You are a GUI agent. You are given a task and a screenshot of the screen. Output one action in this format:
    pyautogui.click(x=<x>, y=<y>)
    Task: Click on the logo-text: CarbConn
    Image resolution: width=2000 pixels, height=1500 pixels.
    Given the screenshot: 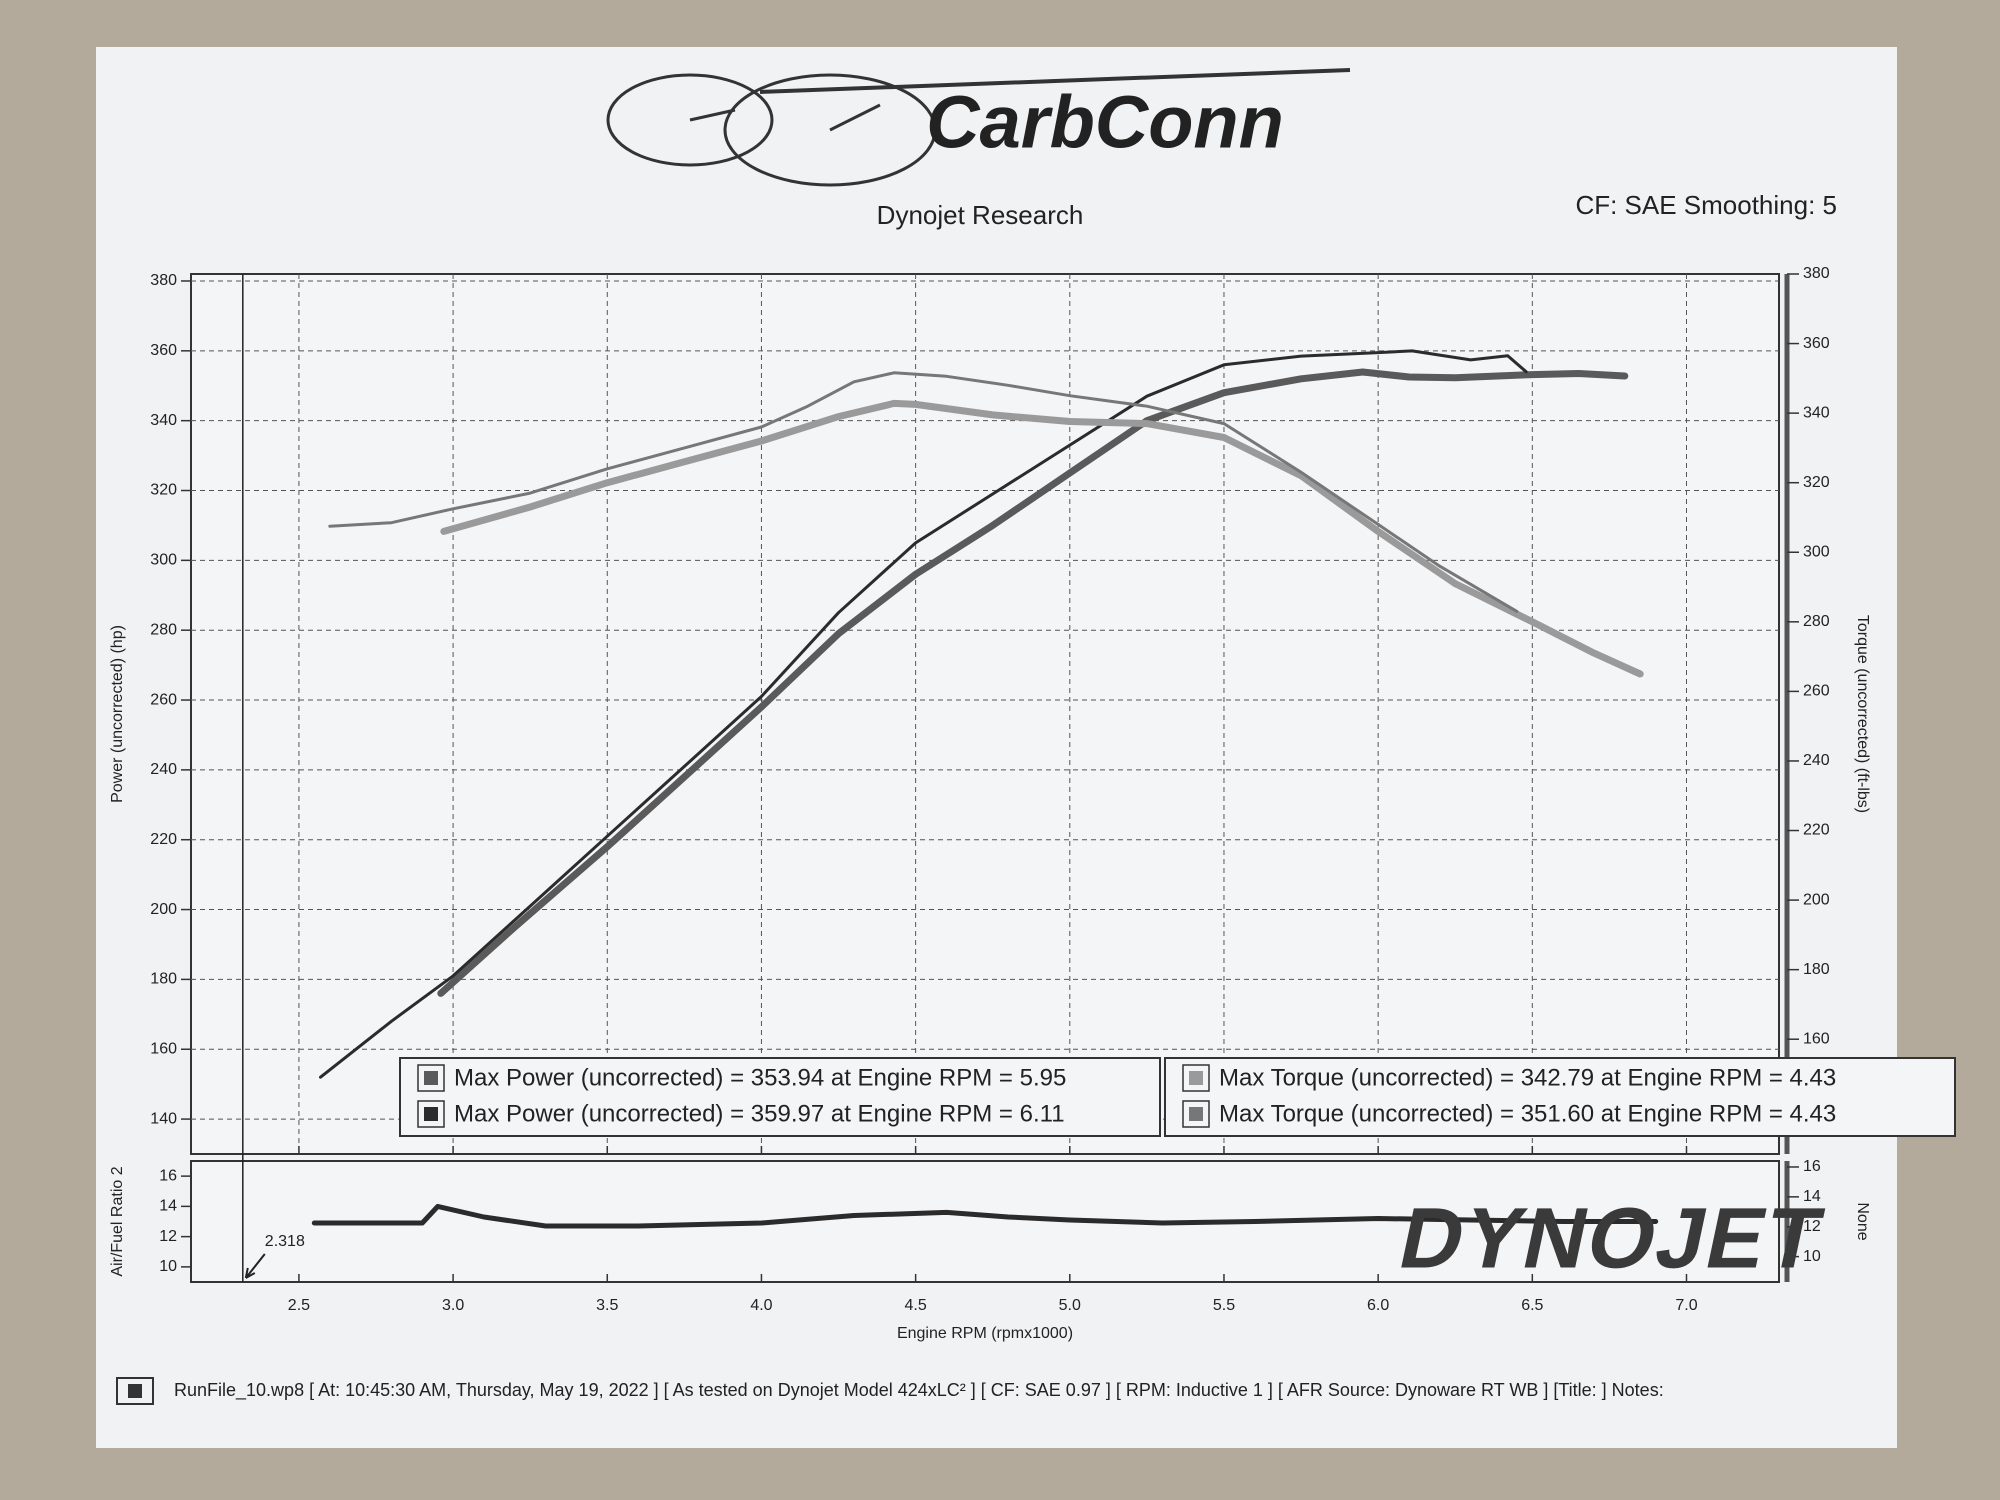 What is the action you would take?
    pyautogui.click(x=1105, y=122)
    